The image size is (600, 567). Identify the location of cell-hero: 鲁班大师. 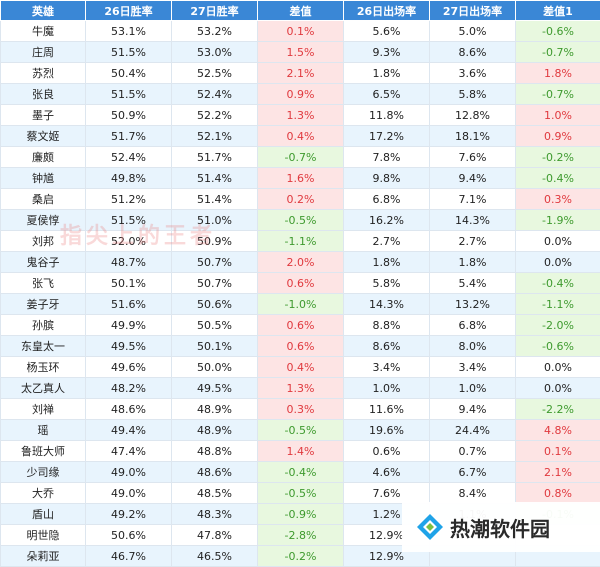
(43, 451).